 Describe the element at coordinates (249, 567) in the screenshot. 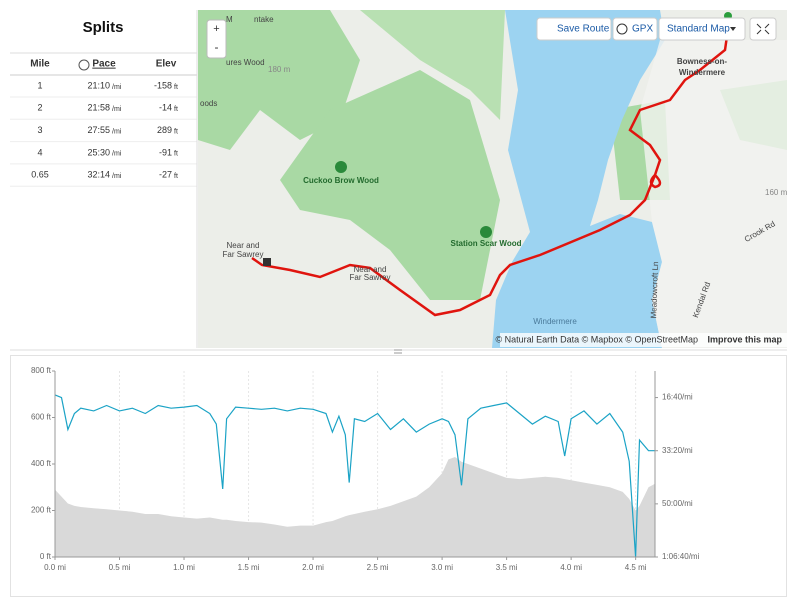

I see `x-tick-label: 1.5 mi` at that location.